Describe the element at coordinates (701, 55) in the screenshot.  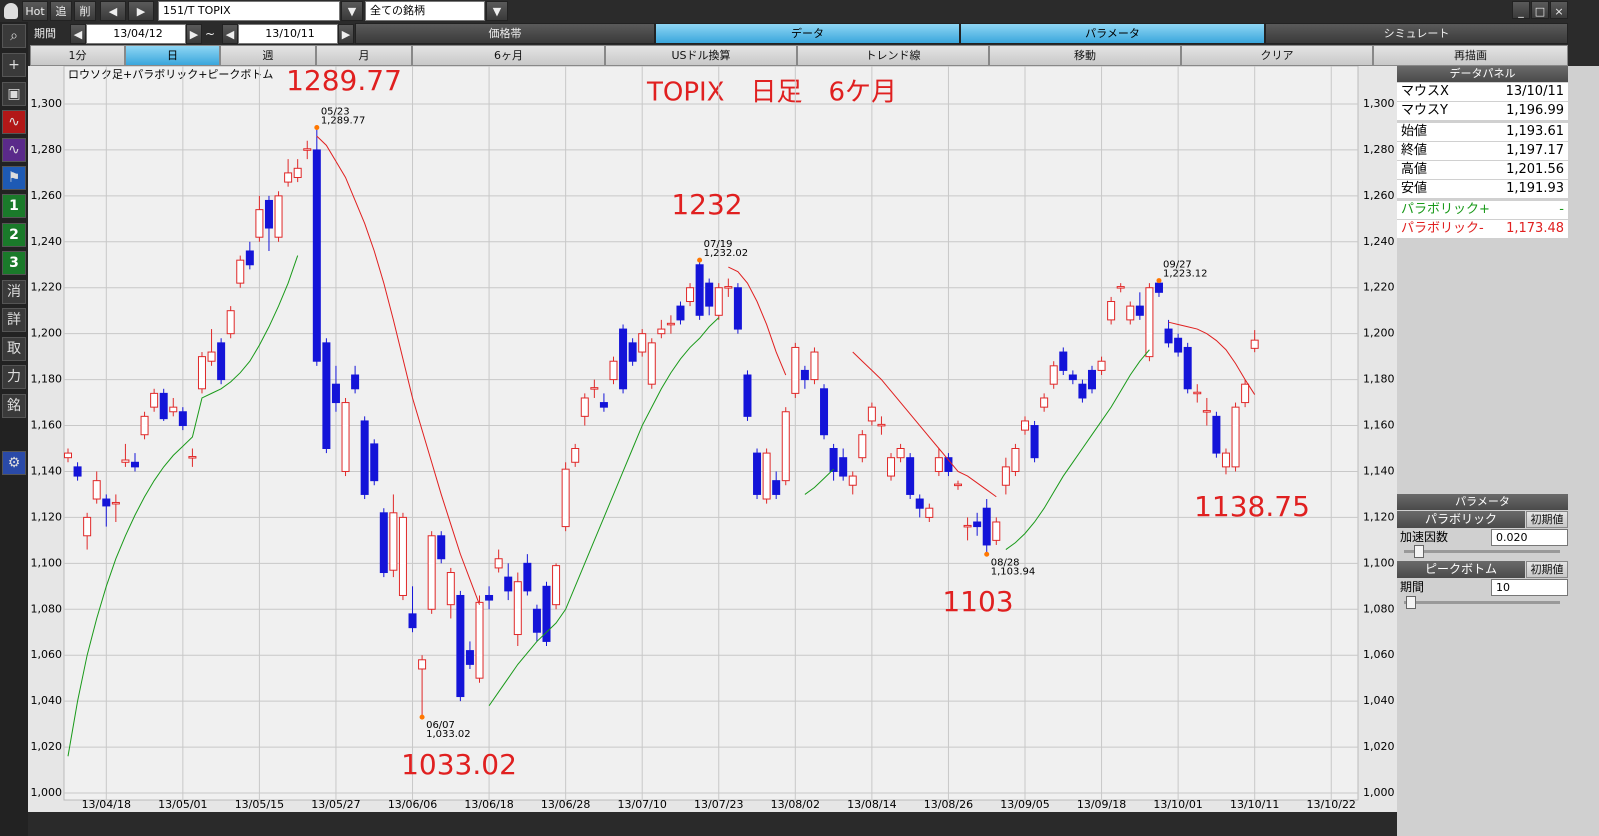
I see `button: USドル換算` at that location.